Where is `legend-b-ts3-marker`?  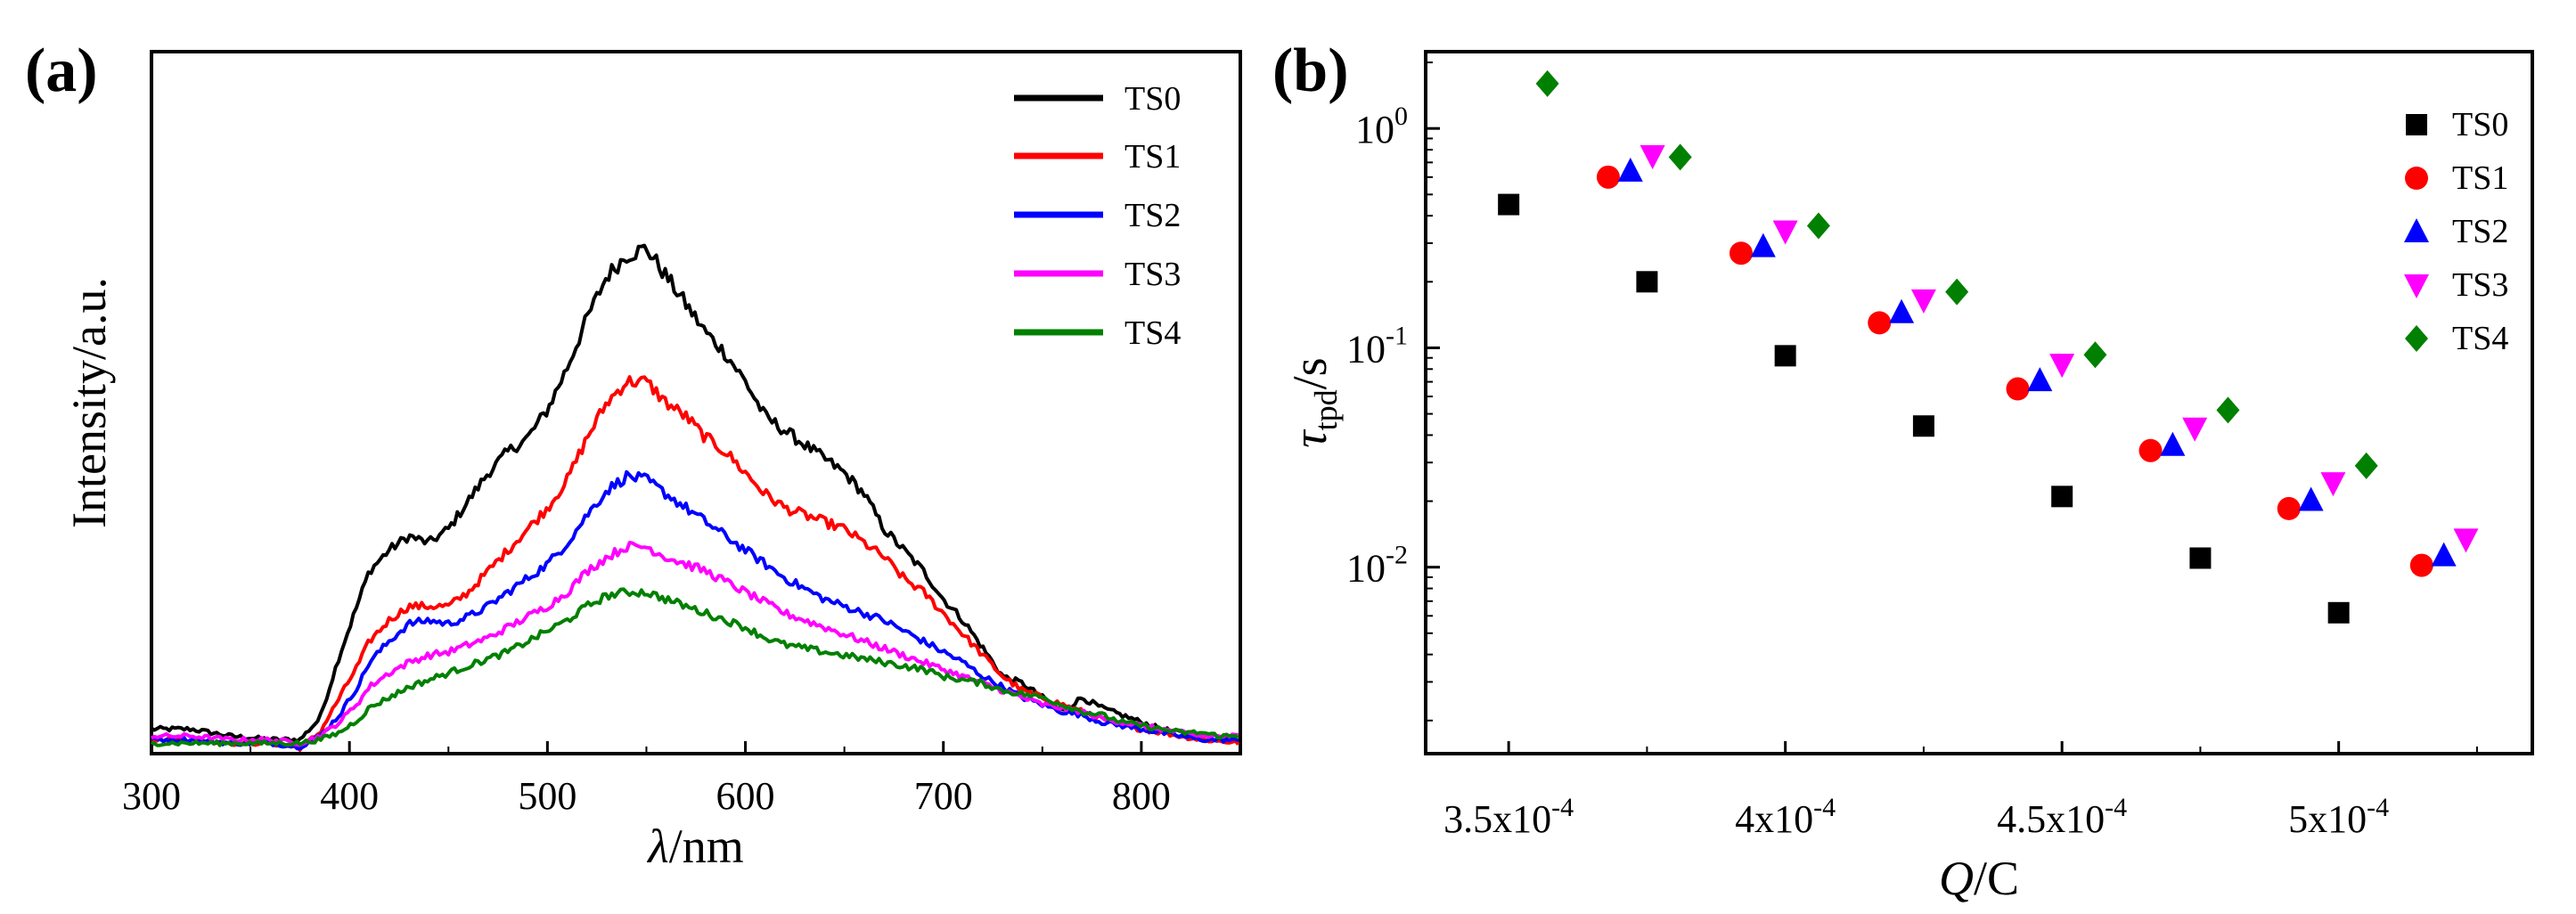
legend-b-ts3-marker is located at coordinates (2416, 286).